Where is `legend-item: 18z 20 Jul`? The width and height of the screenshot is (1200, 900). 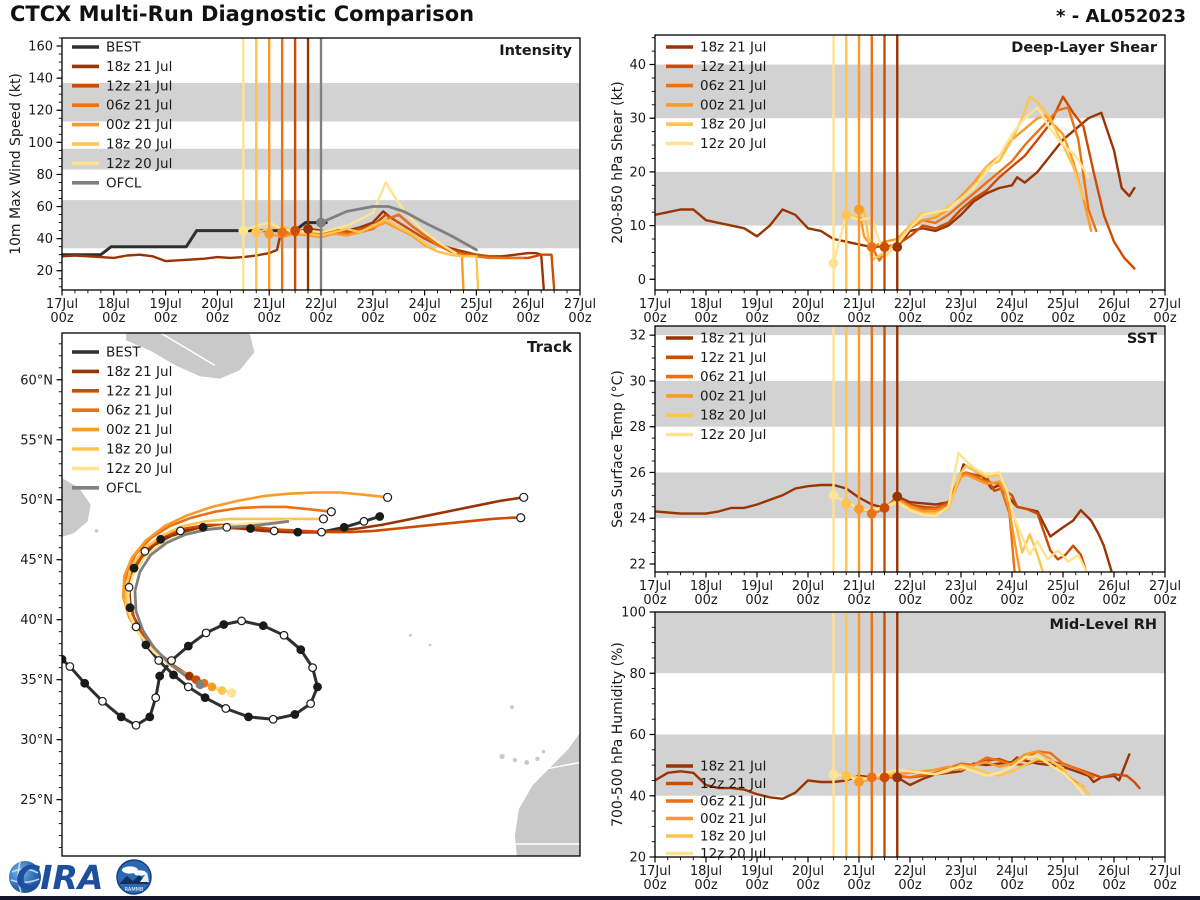 legend-item: 18z 20 Jul is located at coordinates (716, 416).